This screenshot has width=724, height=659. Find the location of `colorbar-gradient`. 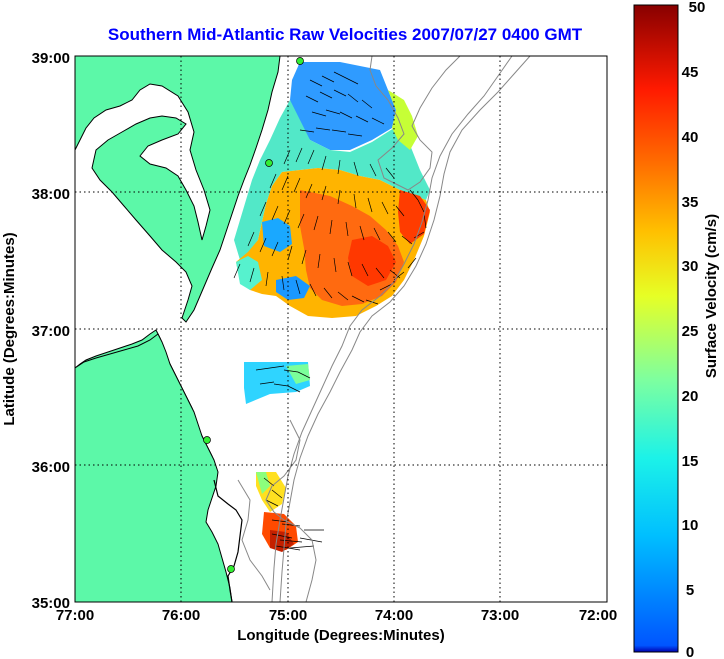

colorbar-gradient is located at coordinates (656, 328).